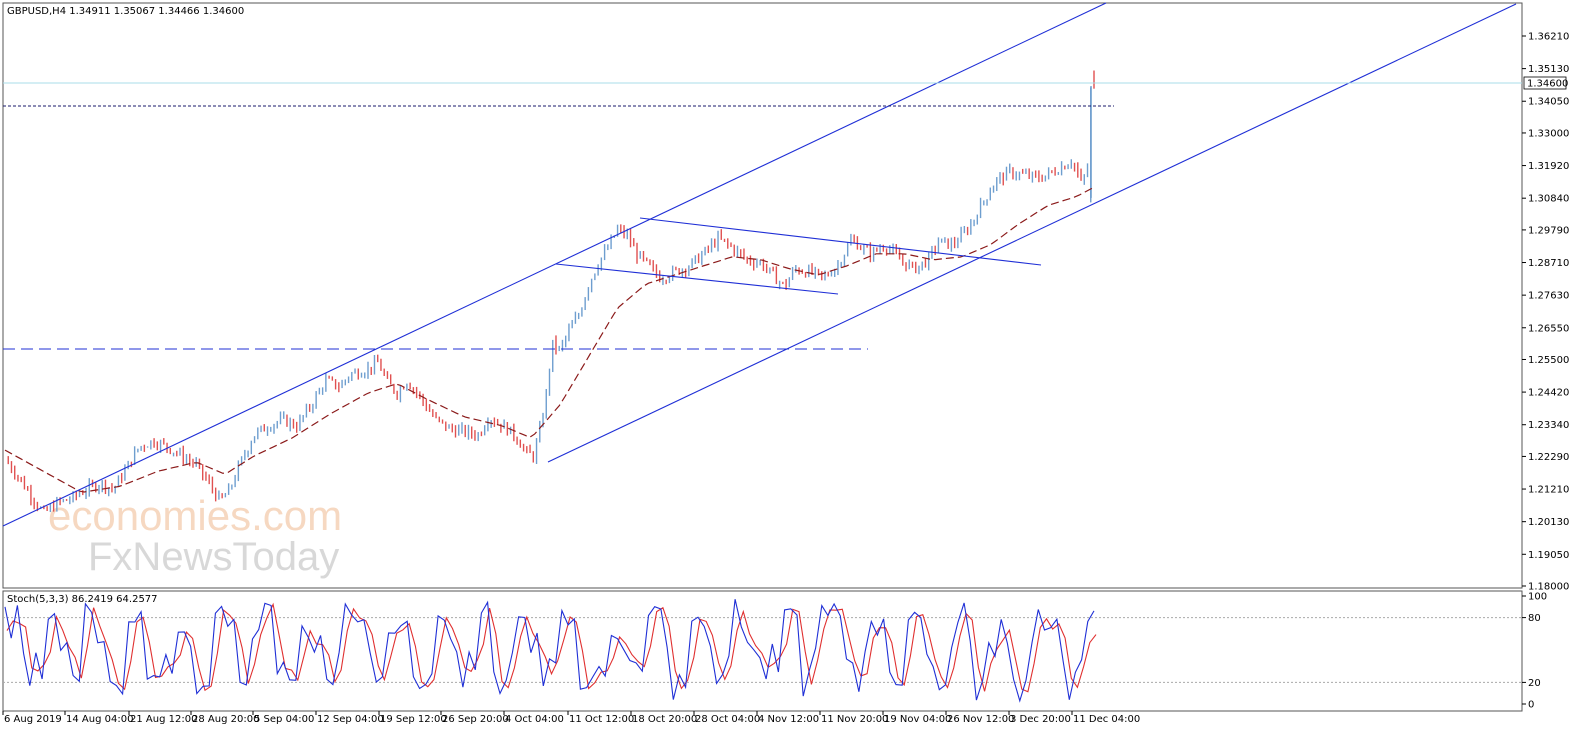  I want to click on time-tick-label: 26 Sep 20:00, so click(475, 719).